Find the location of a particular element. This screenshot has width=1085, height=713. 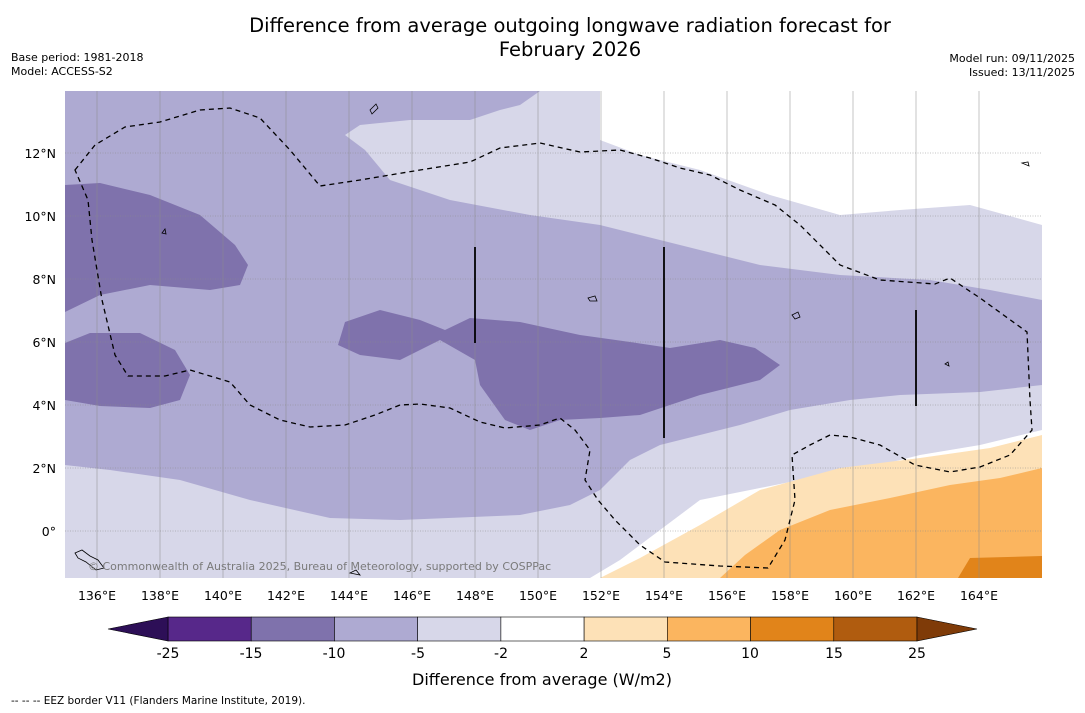

island-ne-atoll is located at coordinates (1025, 164).